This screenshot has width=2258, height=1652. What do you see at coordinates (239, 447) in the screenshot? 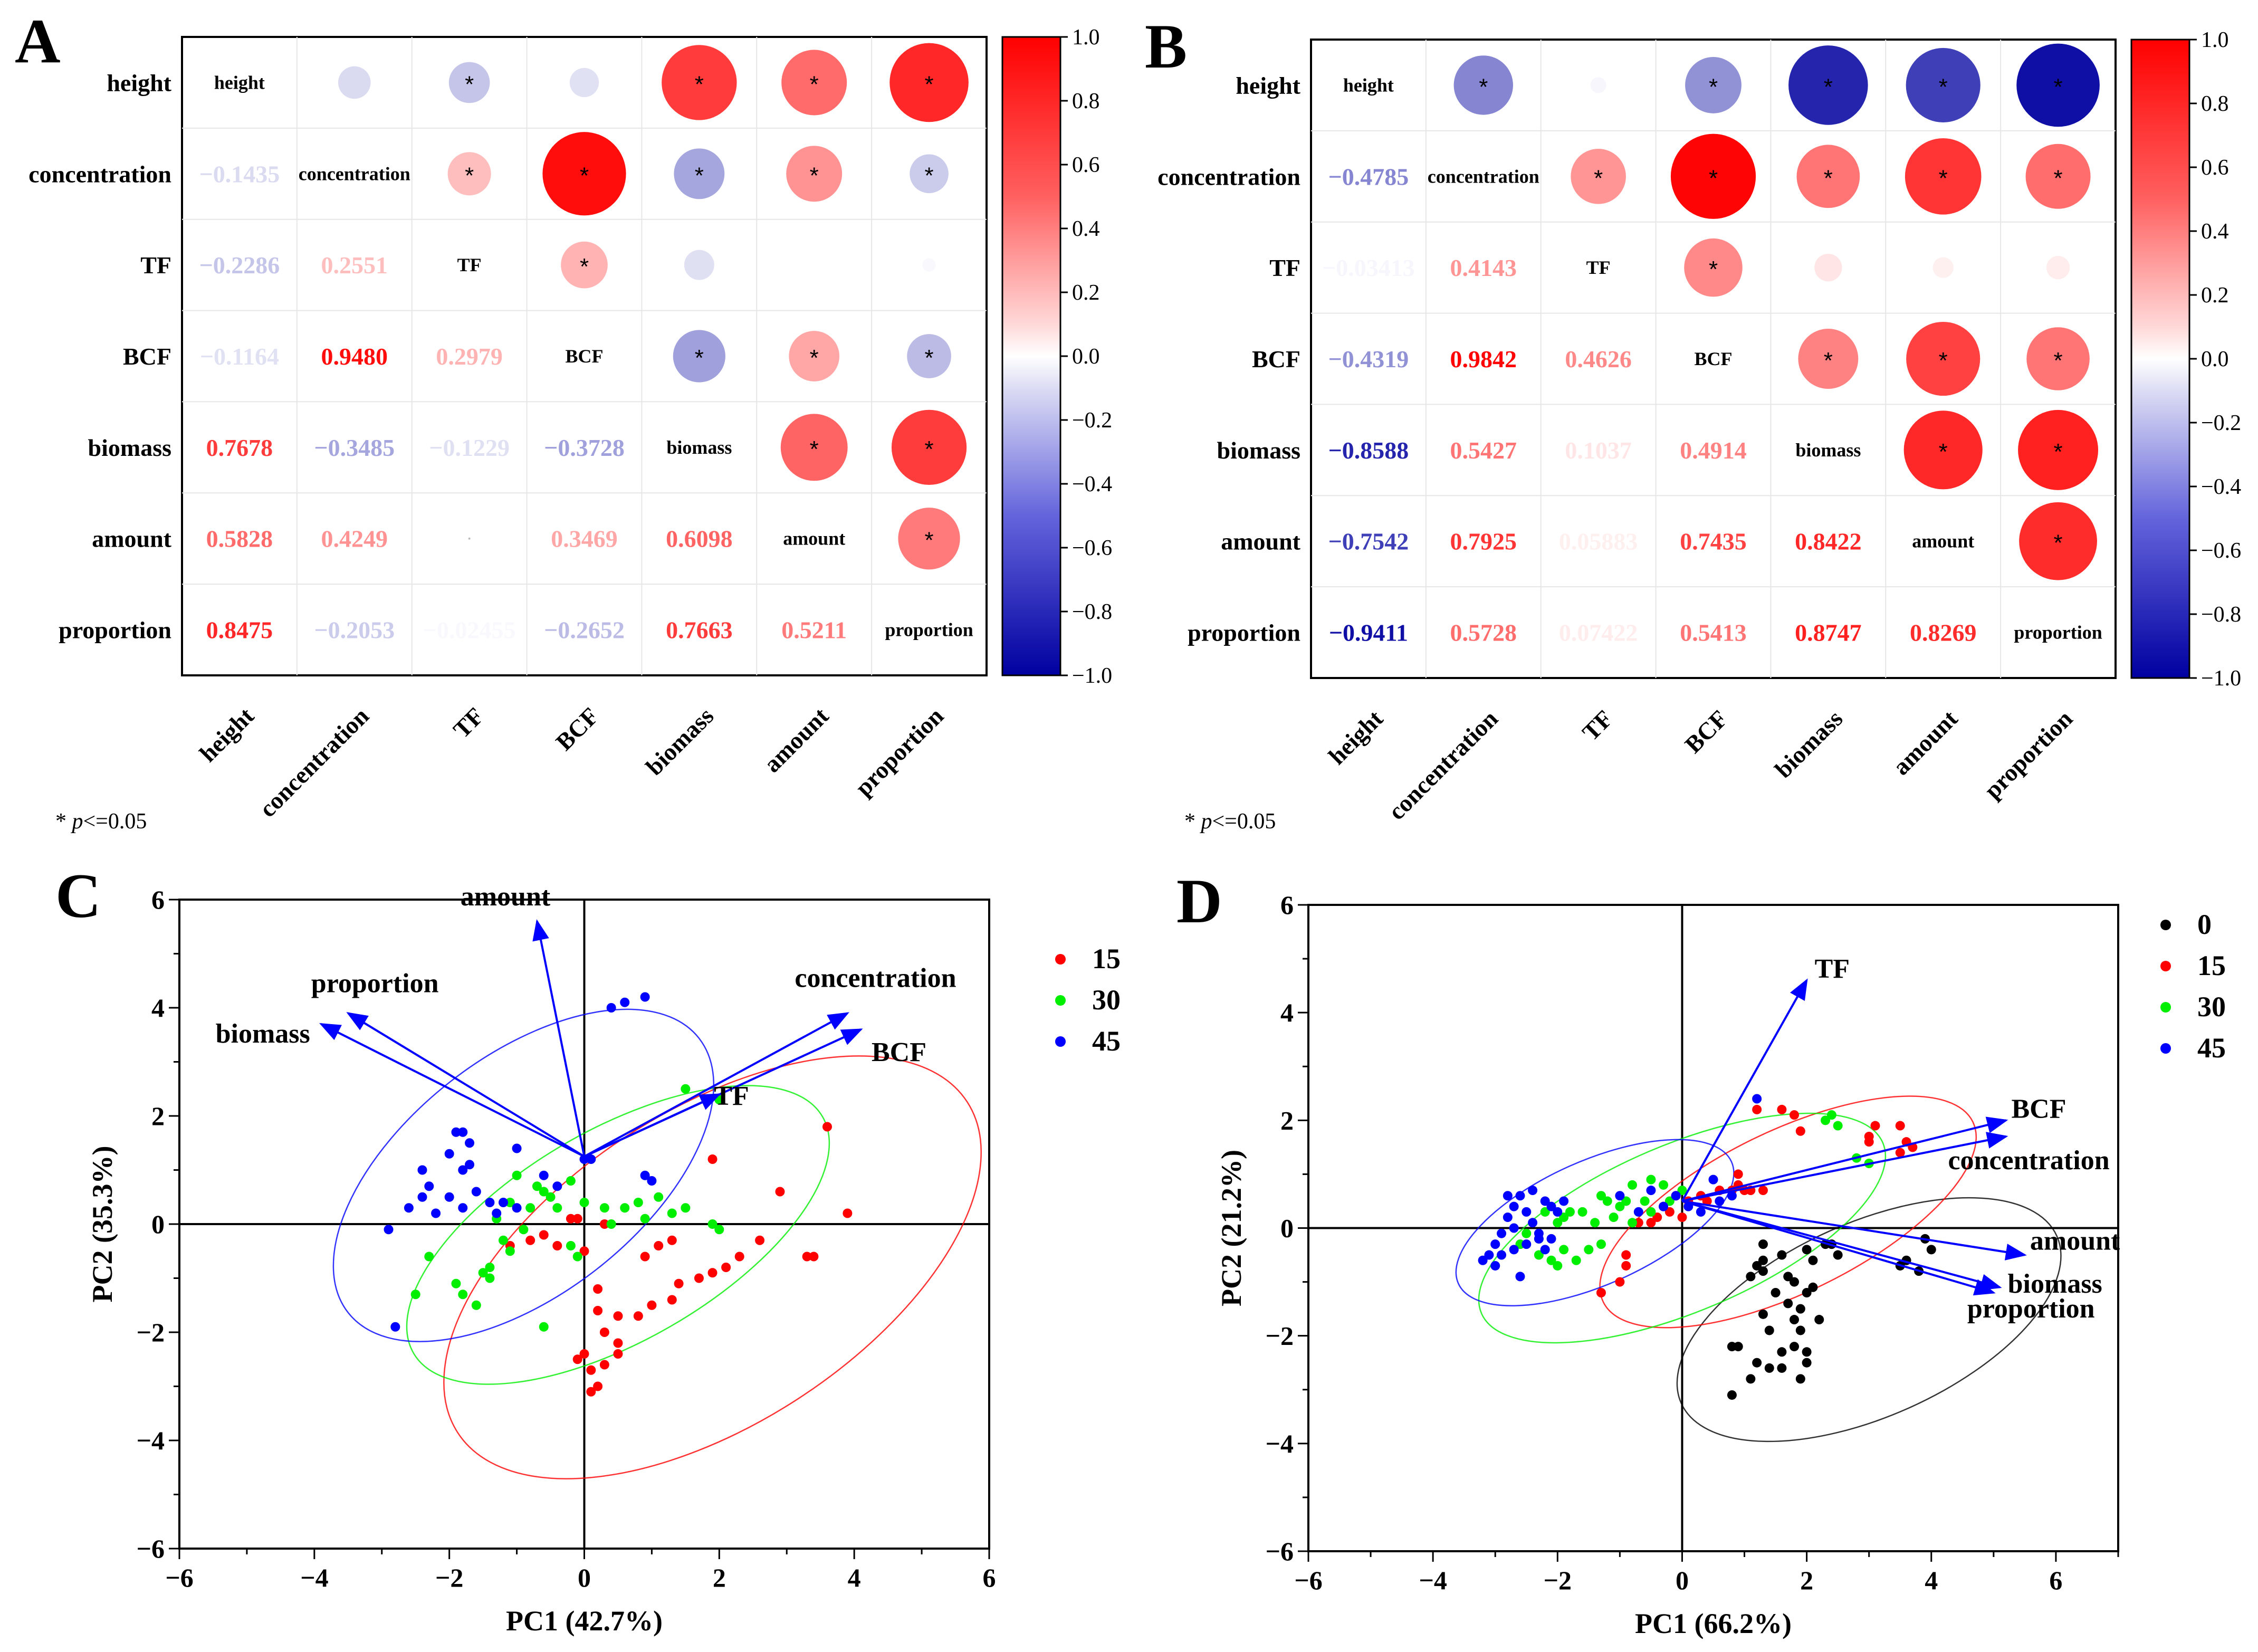
I see `correlation-value: 0.7678` at bounding box center [239, 447].